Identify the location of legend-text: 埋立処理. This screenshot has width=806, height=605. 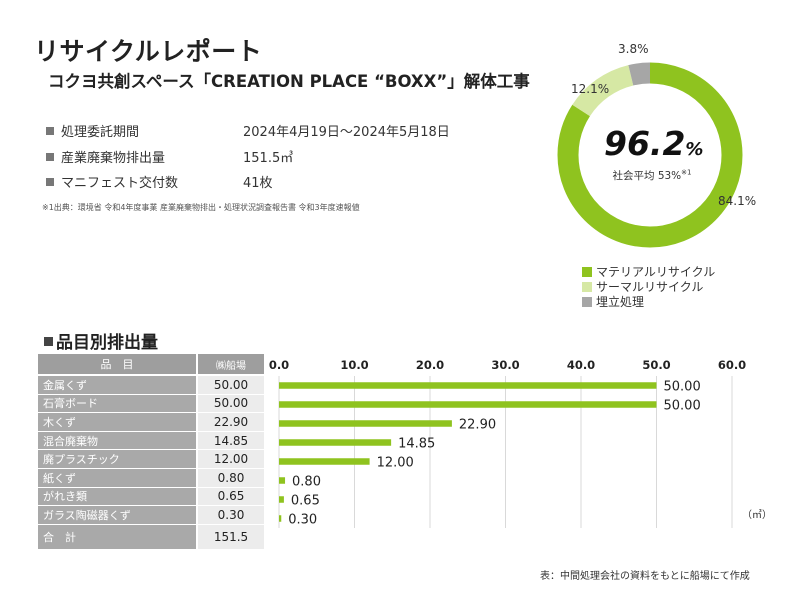
(620, 302).